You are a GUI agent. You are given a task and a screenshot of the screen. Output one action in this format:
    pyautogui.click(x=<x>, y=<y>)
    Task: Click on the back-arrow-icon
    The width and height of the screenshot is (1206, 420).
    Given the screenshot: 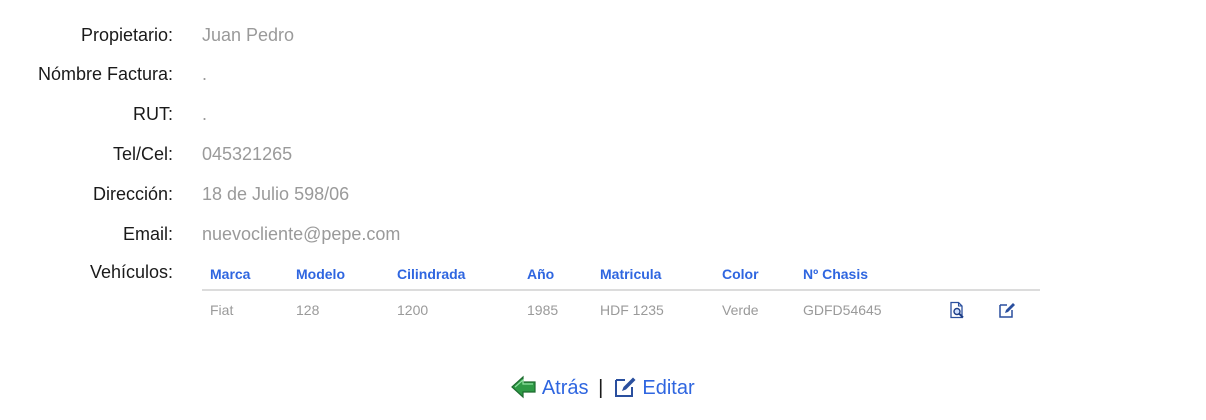 What is the action you would take?
    pyautogui.click(x=523, y=387)
    